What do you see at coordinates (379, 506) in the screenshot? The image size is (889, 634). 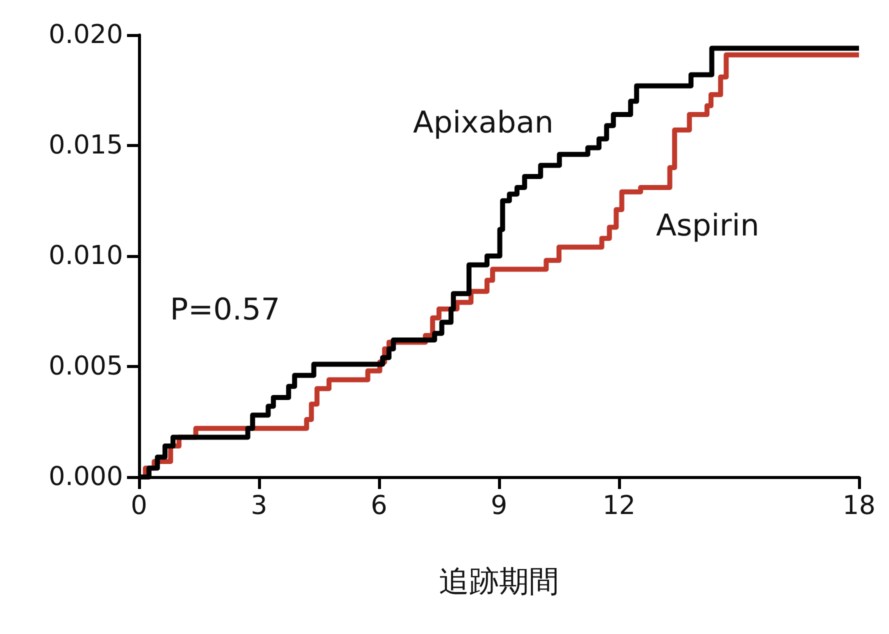 I see `x-tick-label: 6` at bounding box center [379, 506].